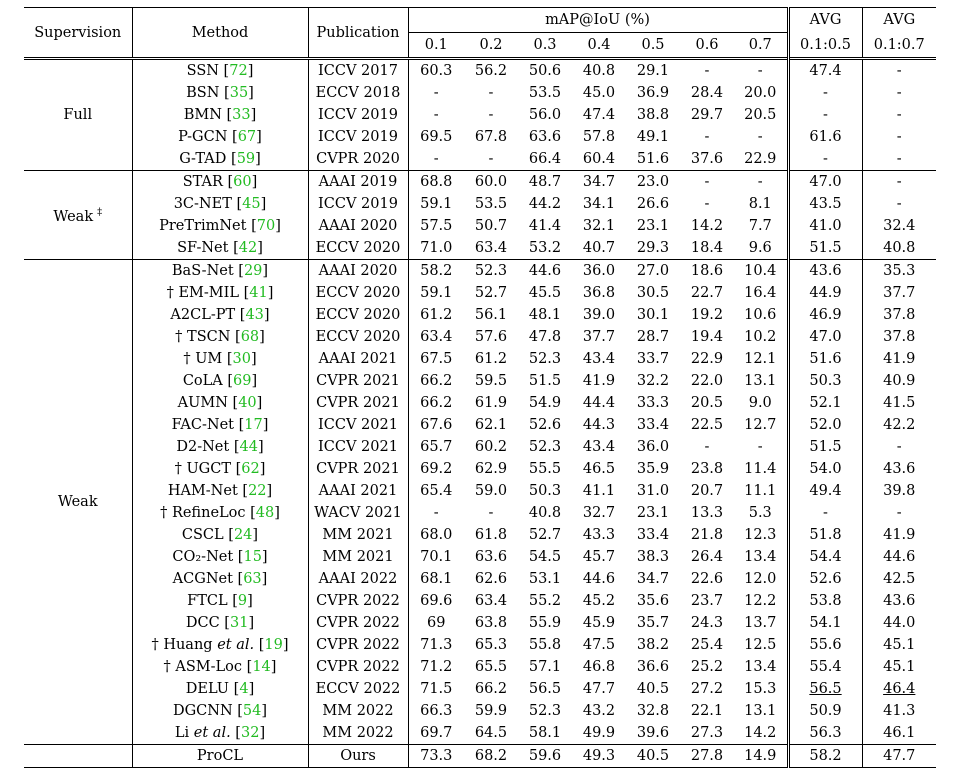 Image resolution: width=955 pixels, height=775 pixels. What do you see at coordinates (257, 491) in the screenshot?
I see `citation-link: 22` at bounding box center [257, 491].